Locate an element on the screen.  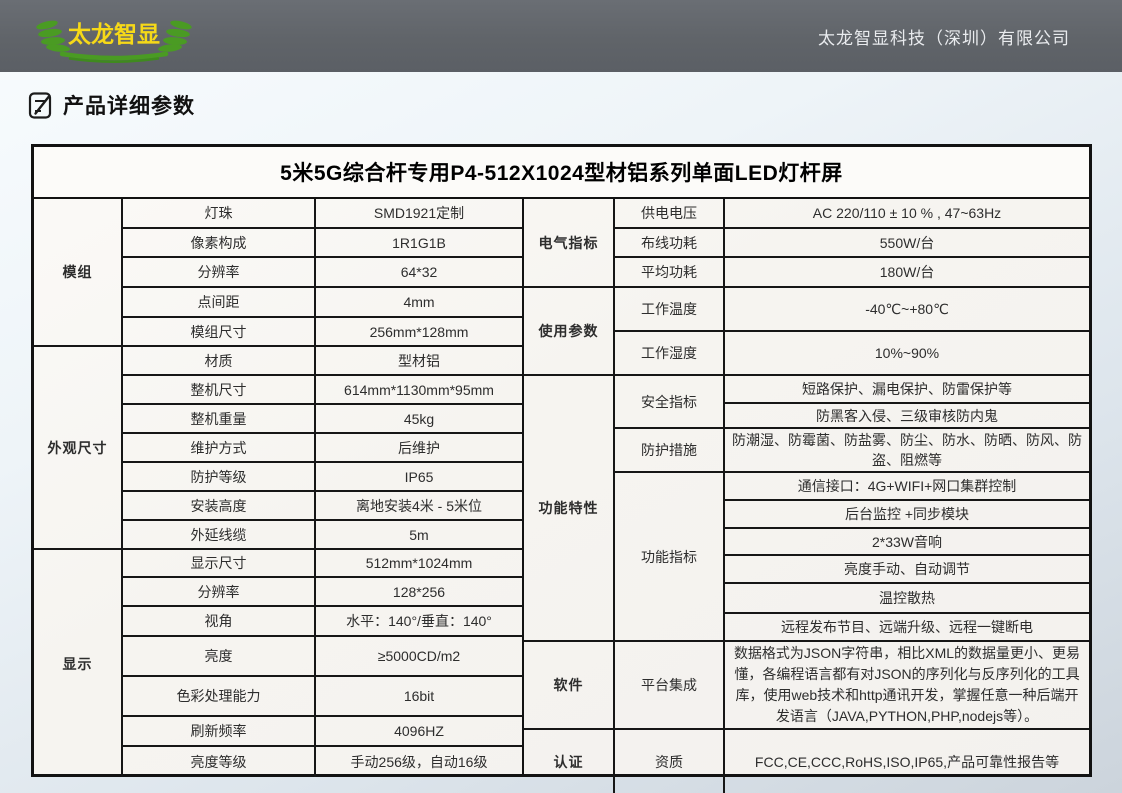
spec-label: 资质 is located at coordinates (669, 760).